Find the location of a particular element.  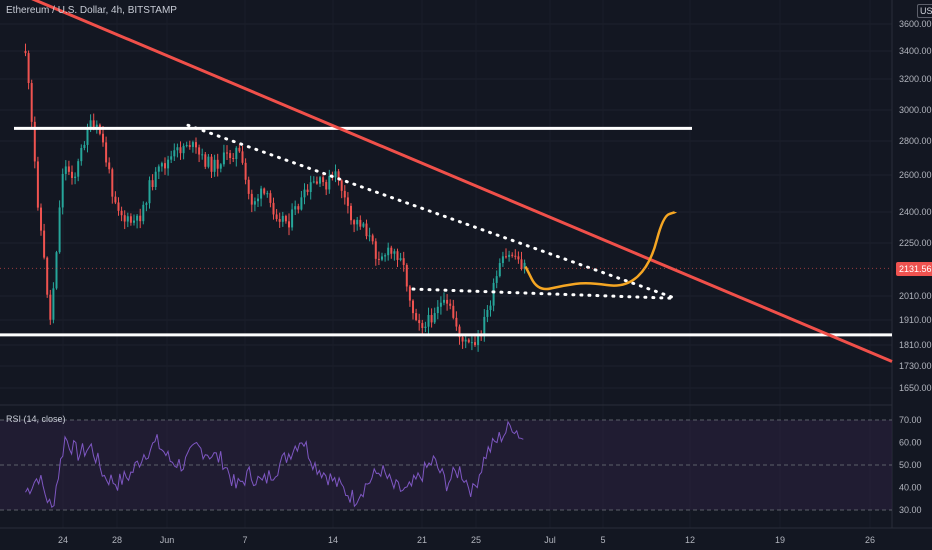

time-tick: Jul is located at coordinates (550, 540).